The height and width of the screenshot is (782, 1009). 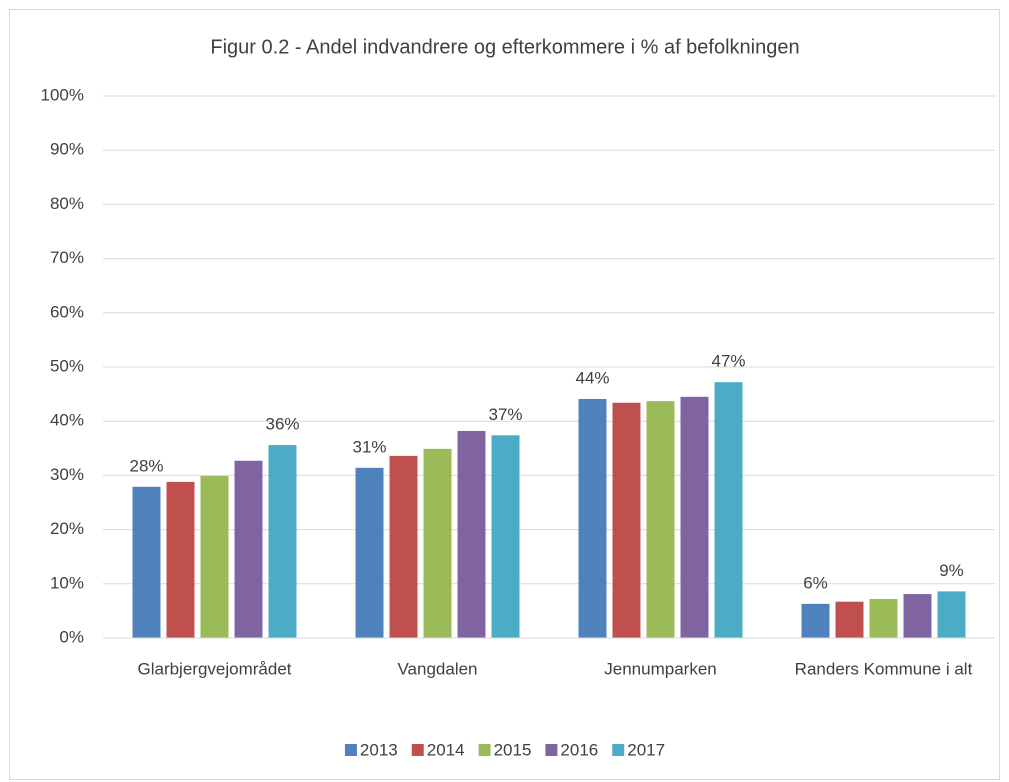 What do you see at coordinates (67, 311) in the screenshot?
I see `y-tick-label: 60%` at bounding box center [67, 311].